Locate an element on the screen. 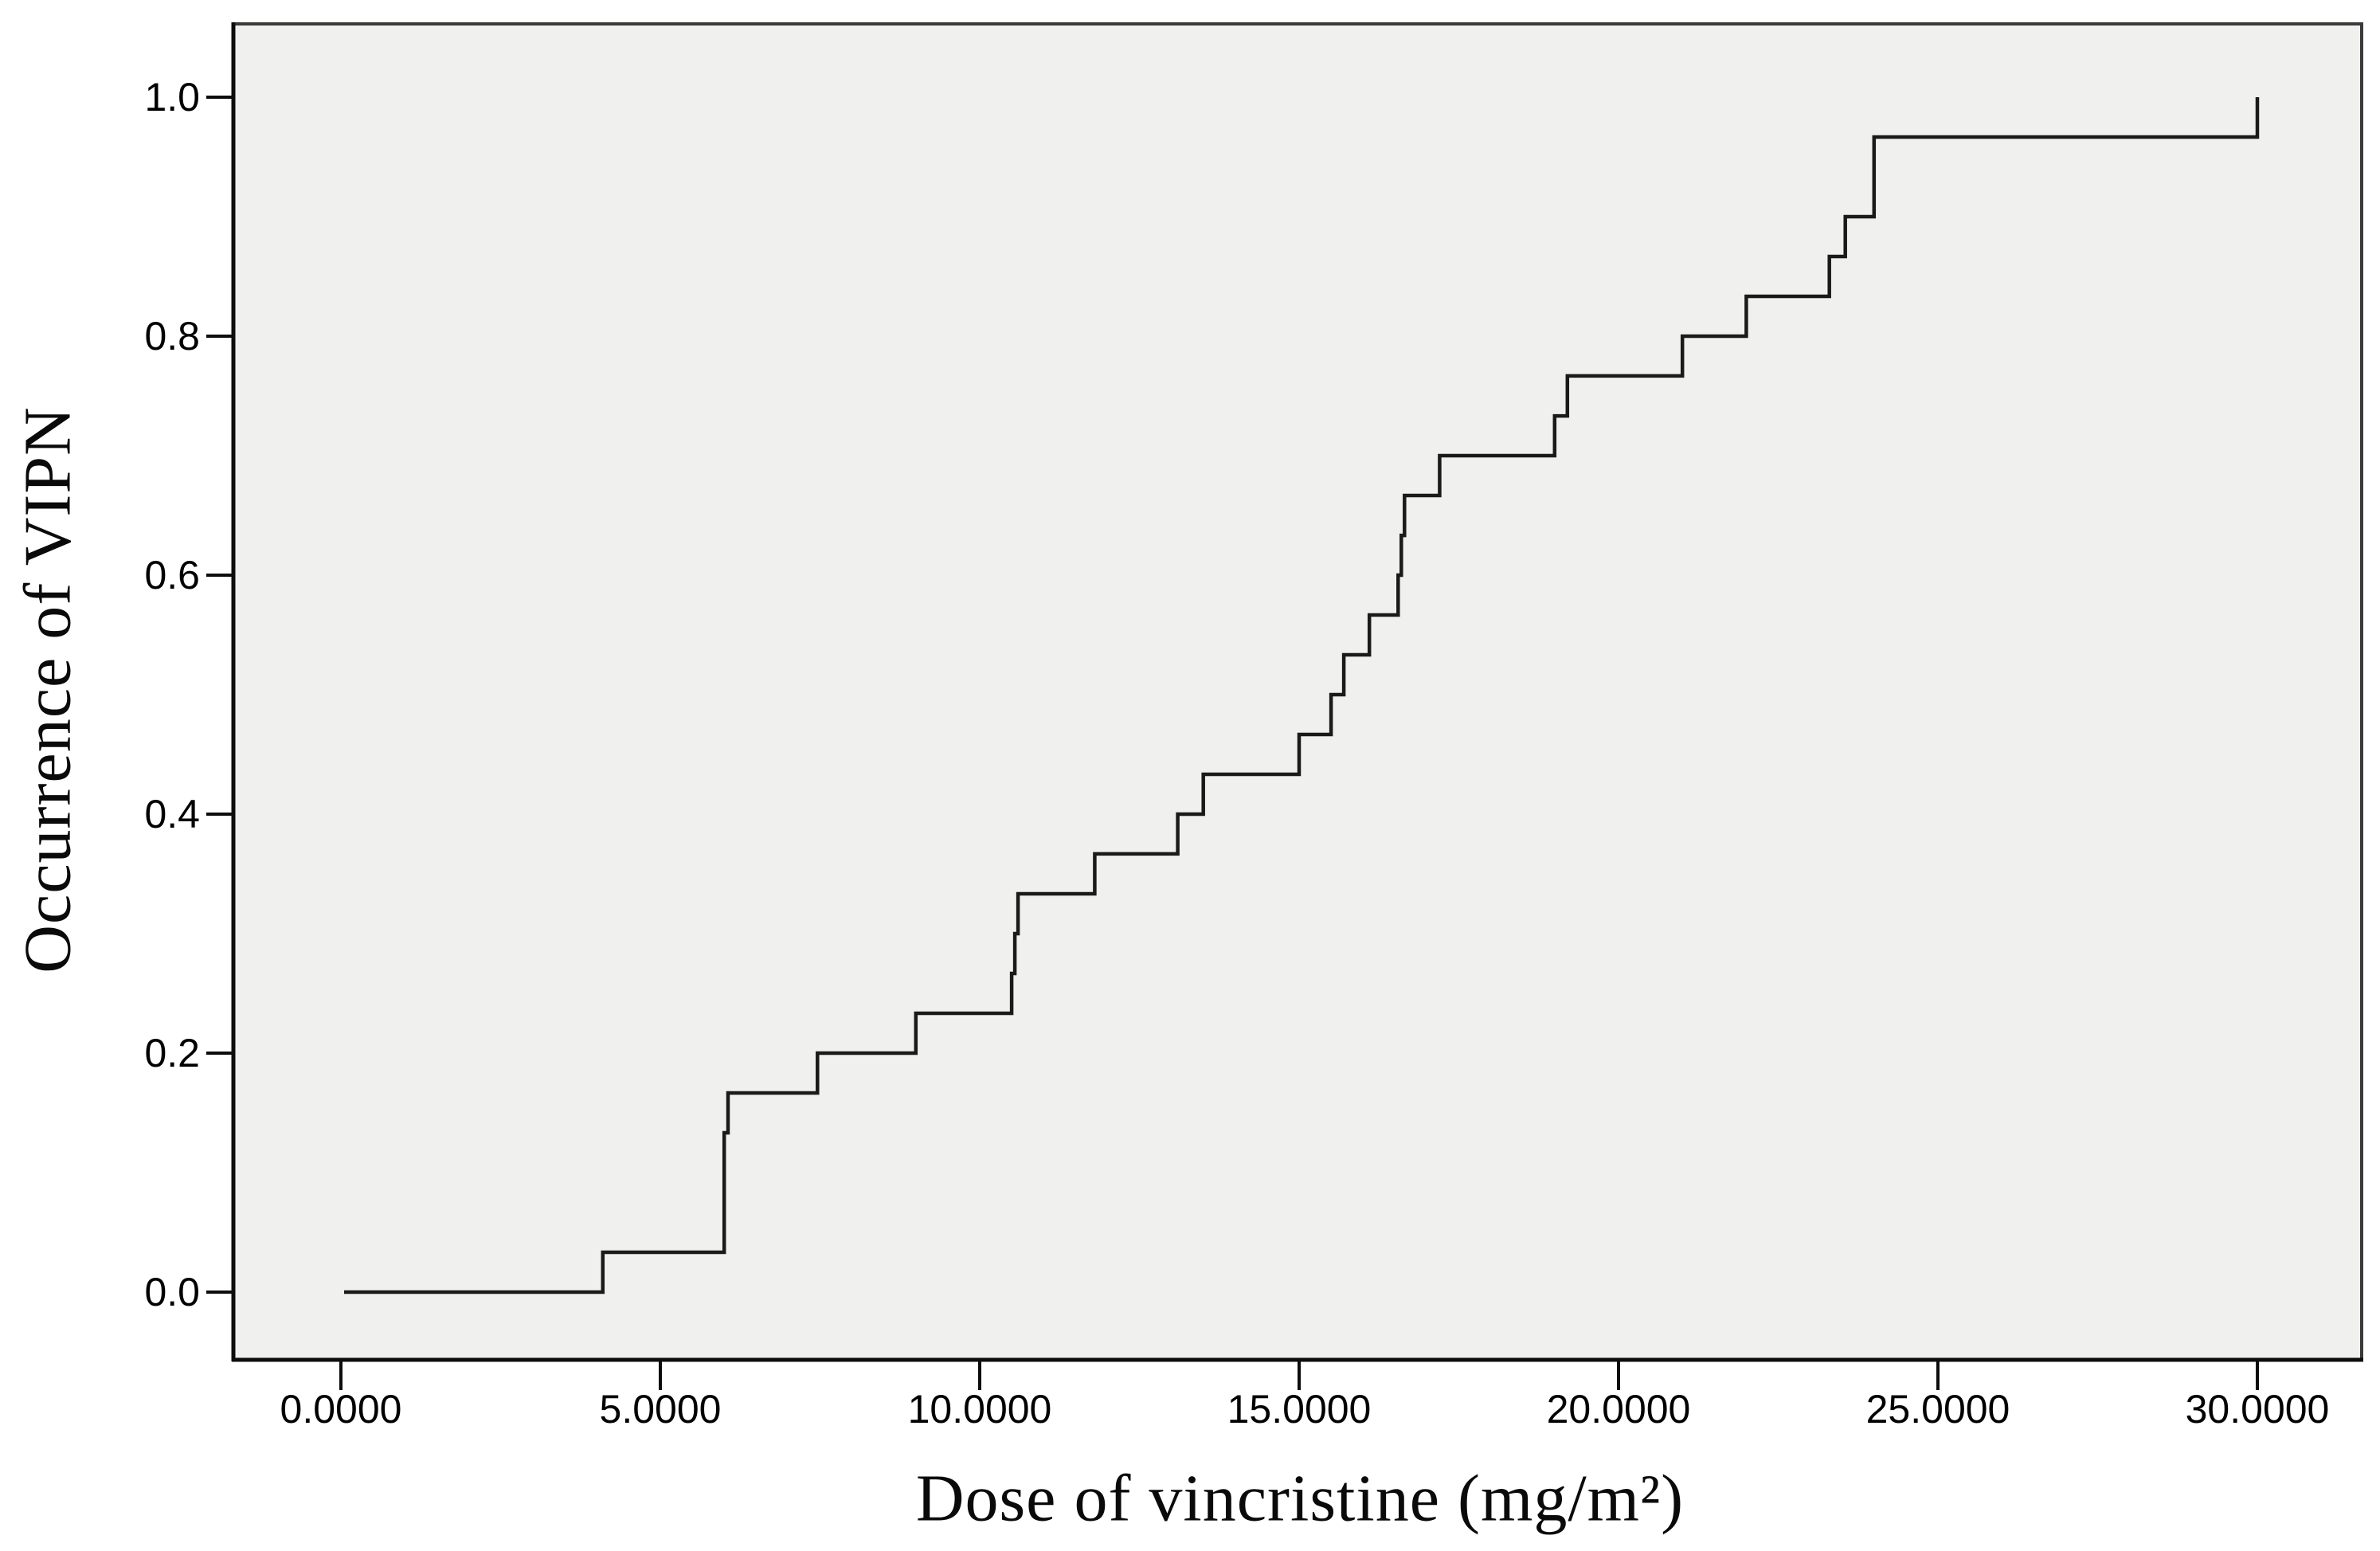 This screenshot has height=1551, width=2380. x-tick-label: 5.0000 is located at coordinates (661, 1409).